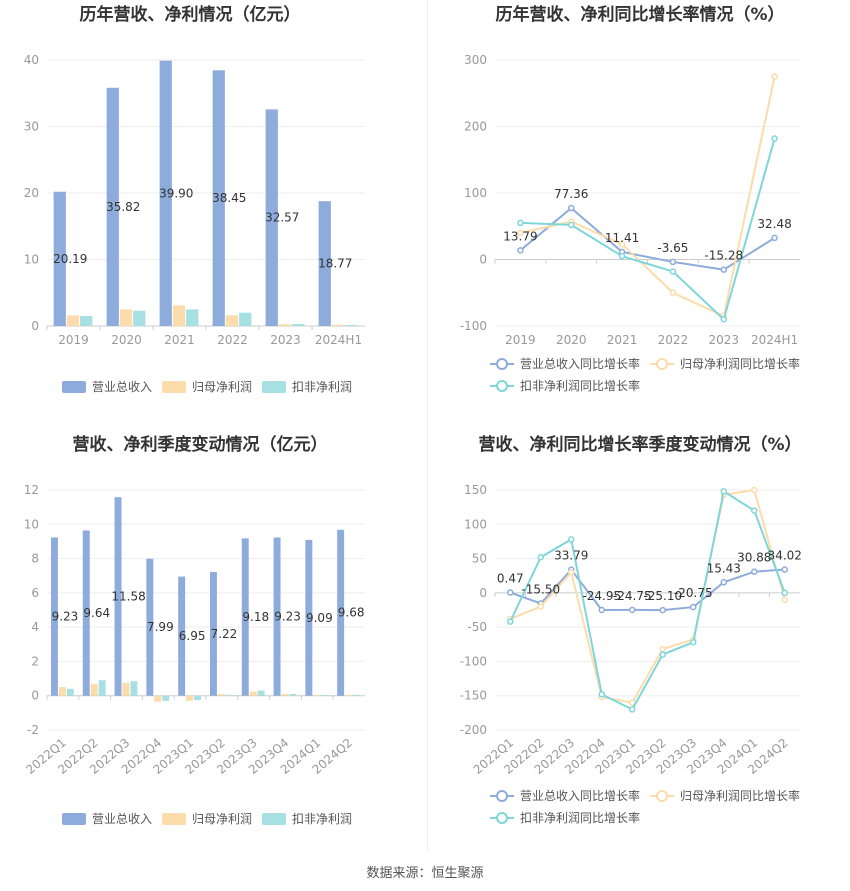 The width and height of the screenshot is (850, 891). I want to click on y-tick-label: 50, so click(479, 559).